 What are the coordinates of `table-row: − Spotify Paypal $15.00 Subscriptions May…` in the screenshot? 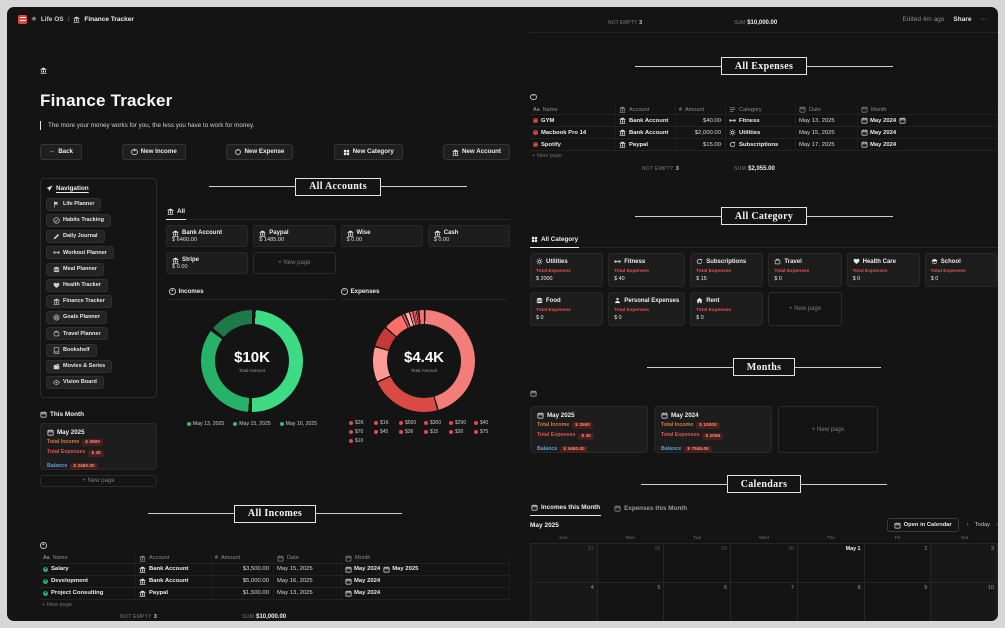 It's located at (764, 145).